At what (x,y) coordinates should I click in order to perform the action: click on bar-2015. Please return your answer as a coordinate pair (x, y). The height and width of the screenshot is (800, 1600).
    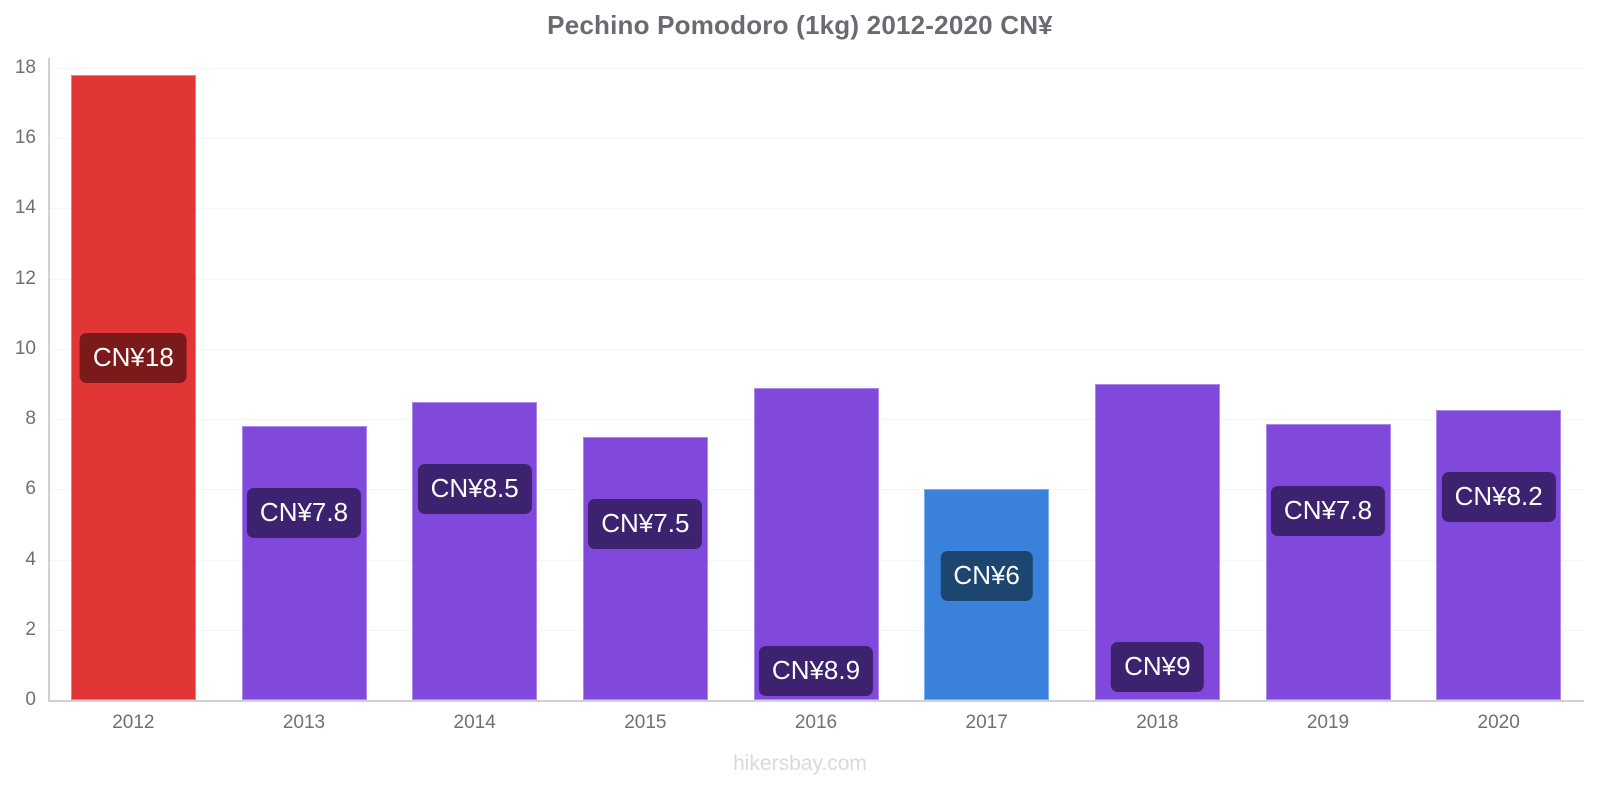
    Looking at the image, I should click on (645, 568).